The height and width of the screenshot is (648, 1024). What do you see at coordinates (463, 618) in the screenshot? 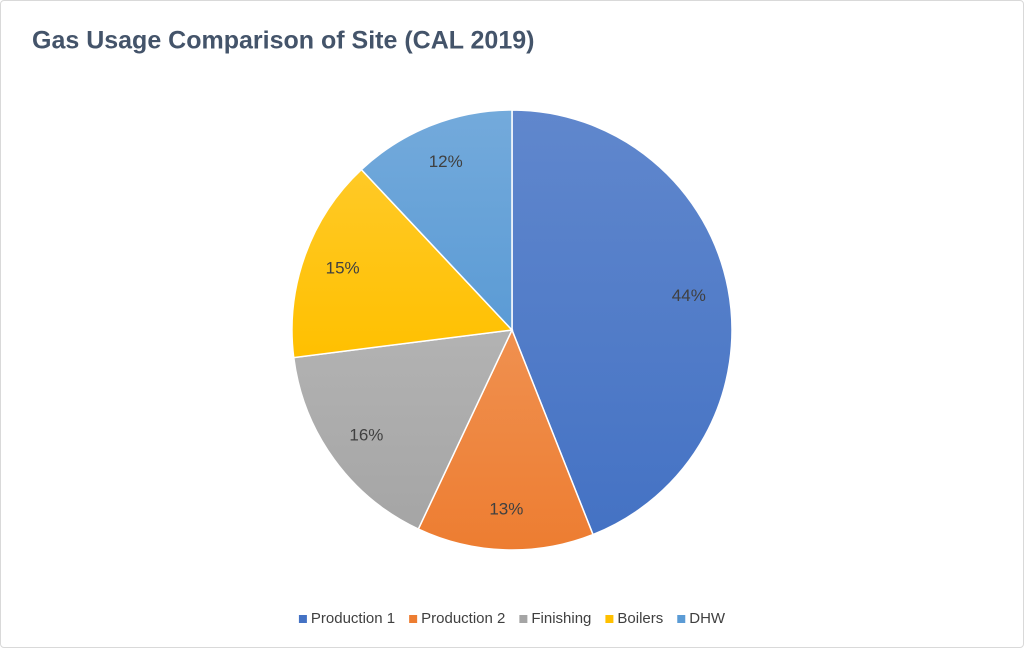
I see `legend-label: Production 2` at bounding box center [463, 618].